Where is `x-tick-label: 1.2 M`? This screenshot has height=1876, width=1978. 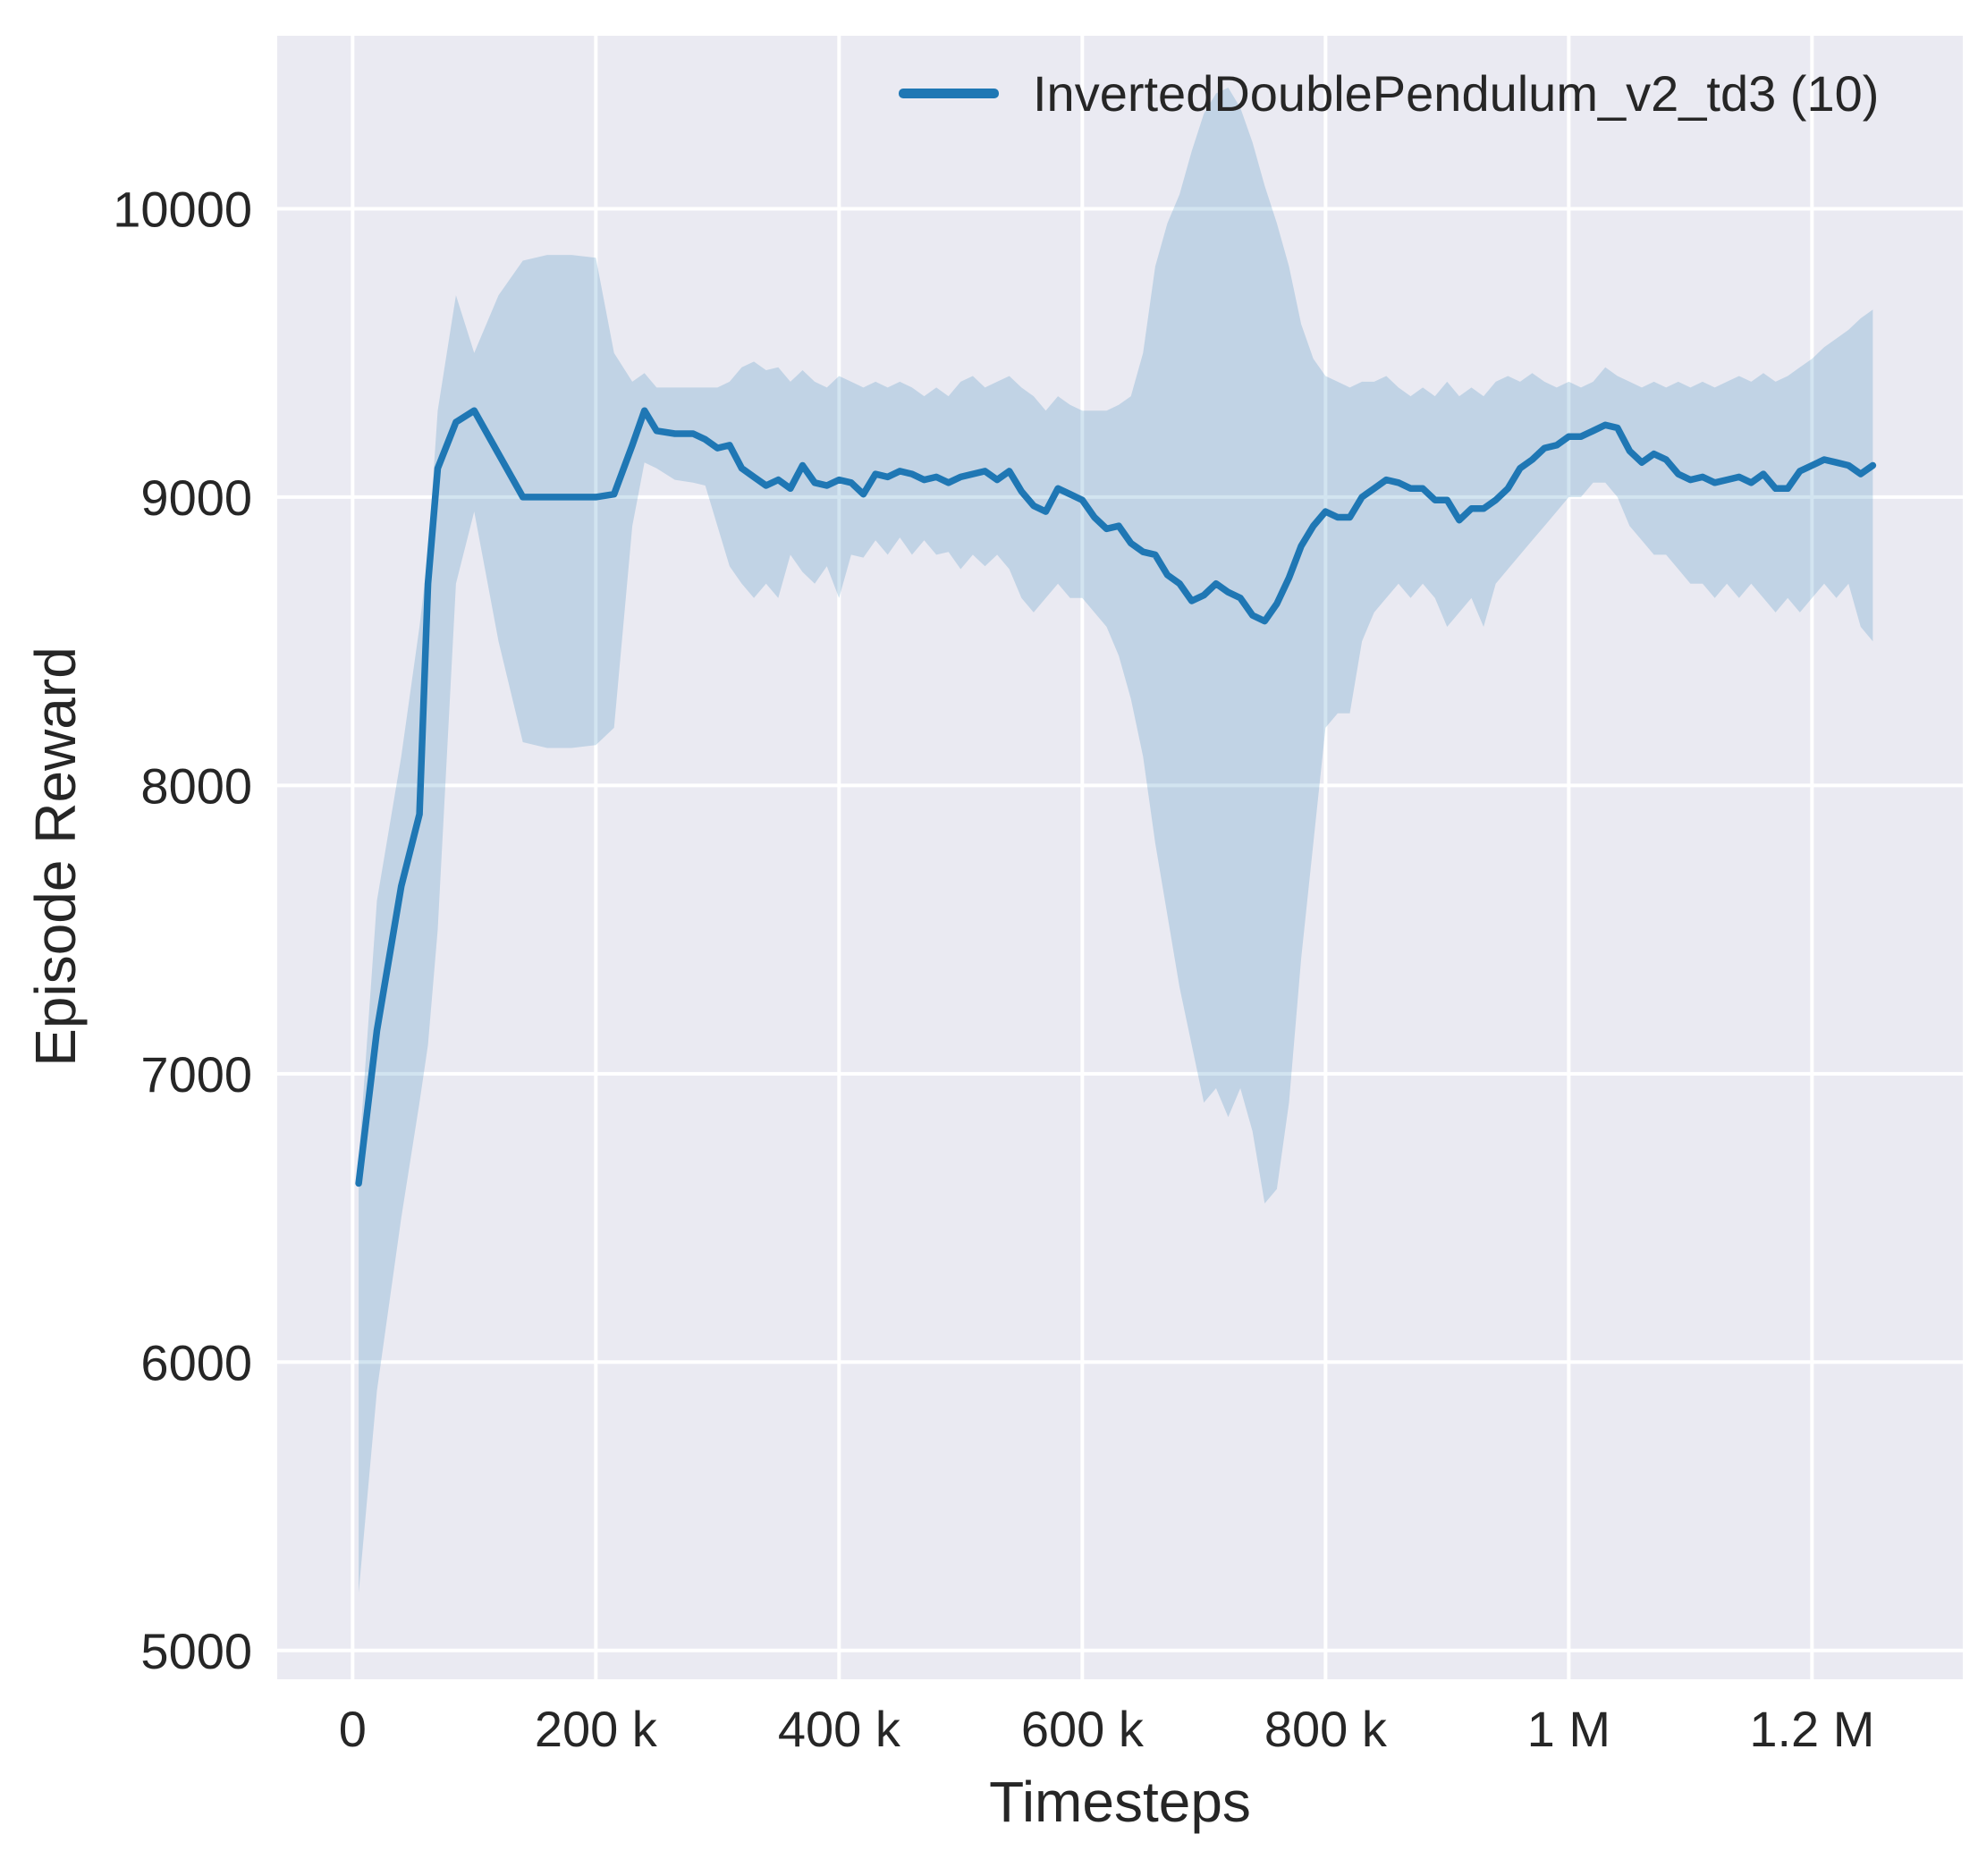
x-tick-label: 1.2 M is located at coordinates (1811, 1729).